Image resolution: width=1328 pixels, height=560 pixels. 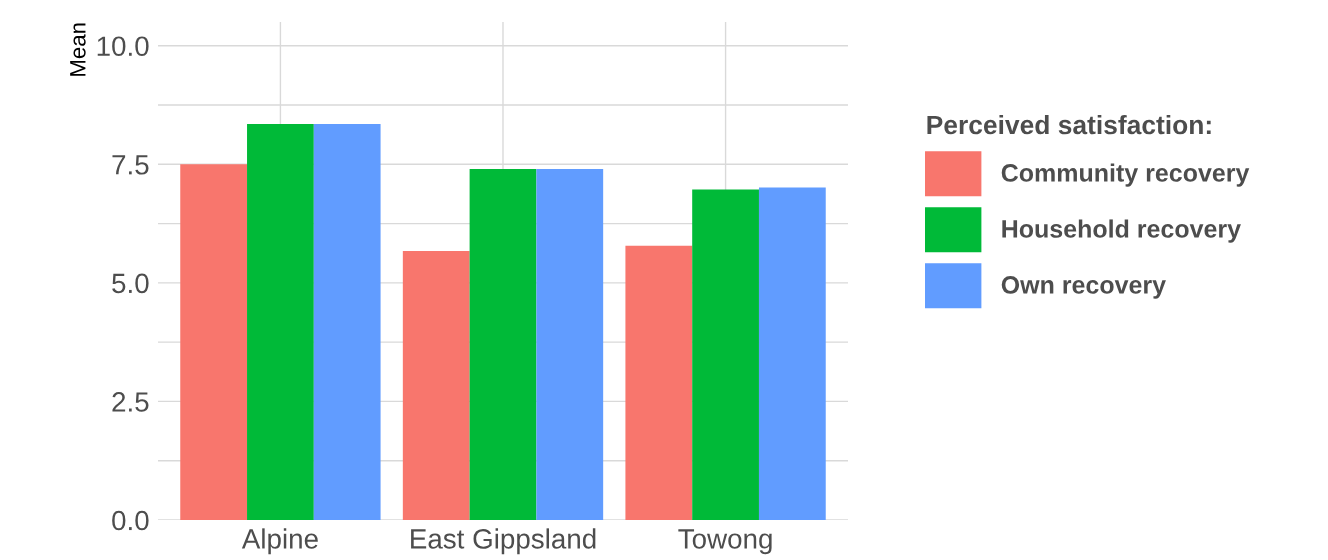 I want to click on y-axis-title: Mean, so click(x=78, y=49).